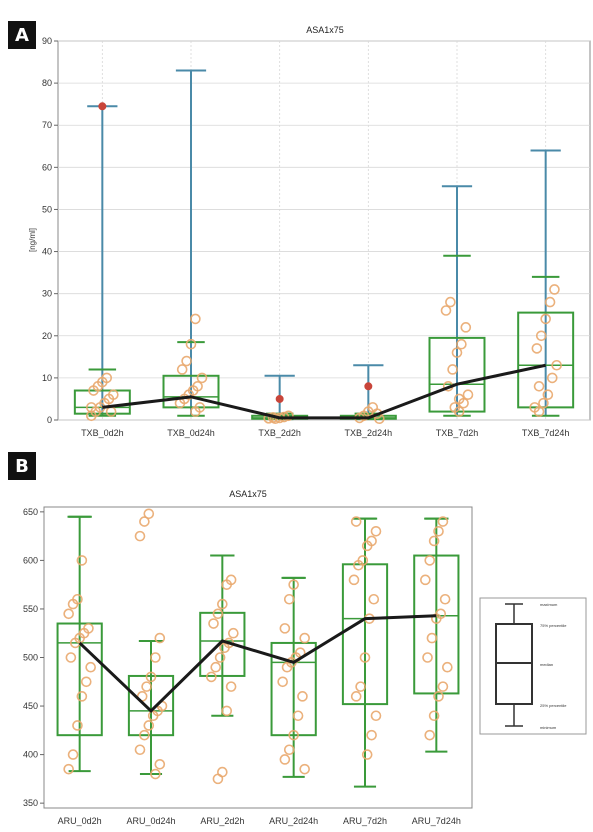 This screenshot has height=832, width=593. What do you see at coordinates (30, 560) in the screenshot?
I see `chart-b-ytick-label: 600` at bounding box center [30, 560].